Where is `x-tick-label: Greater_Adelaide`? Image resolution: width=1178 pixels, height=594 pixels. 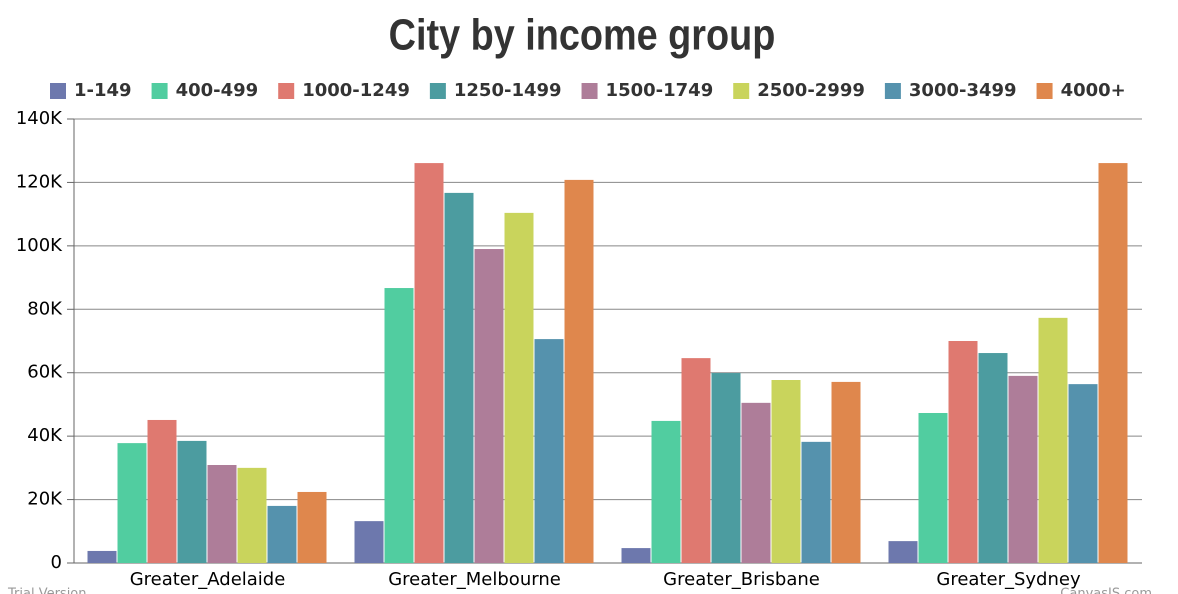 x-tick-label: Greater_Adelaide is located at coordinates (208, 579).